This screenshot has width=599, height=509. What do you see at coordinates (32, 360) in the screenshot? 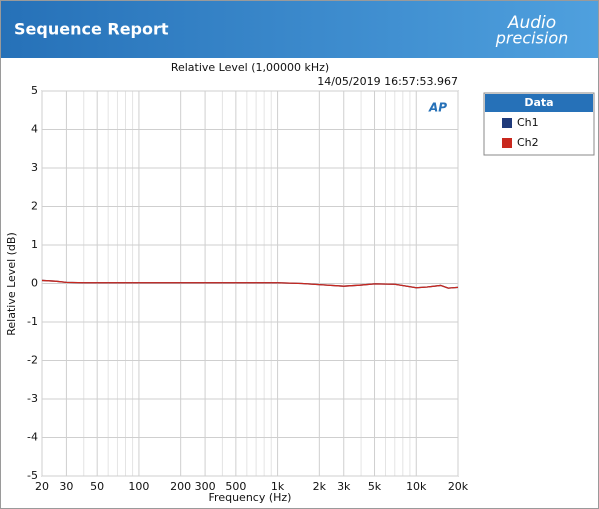
I see `y-tick-label: -2` at bounding box center [32, 360].